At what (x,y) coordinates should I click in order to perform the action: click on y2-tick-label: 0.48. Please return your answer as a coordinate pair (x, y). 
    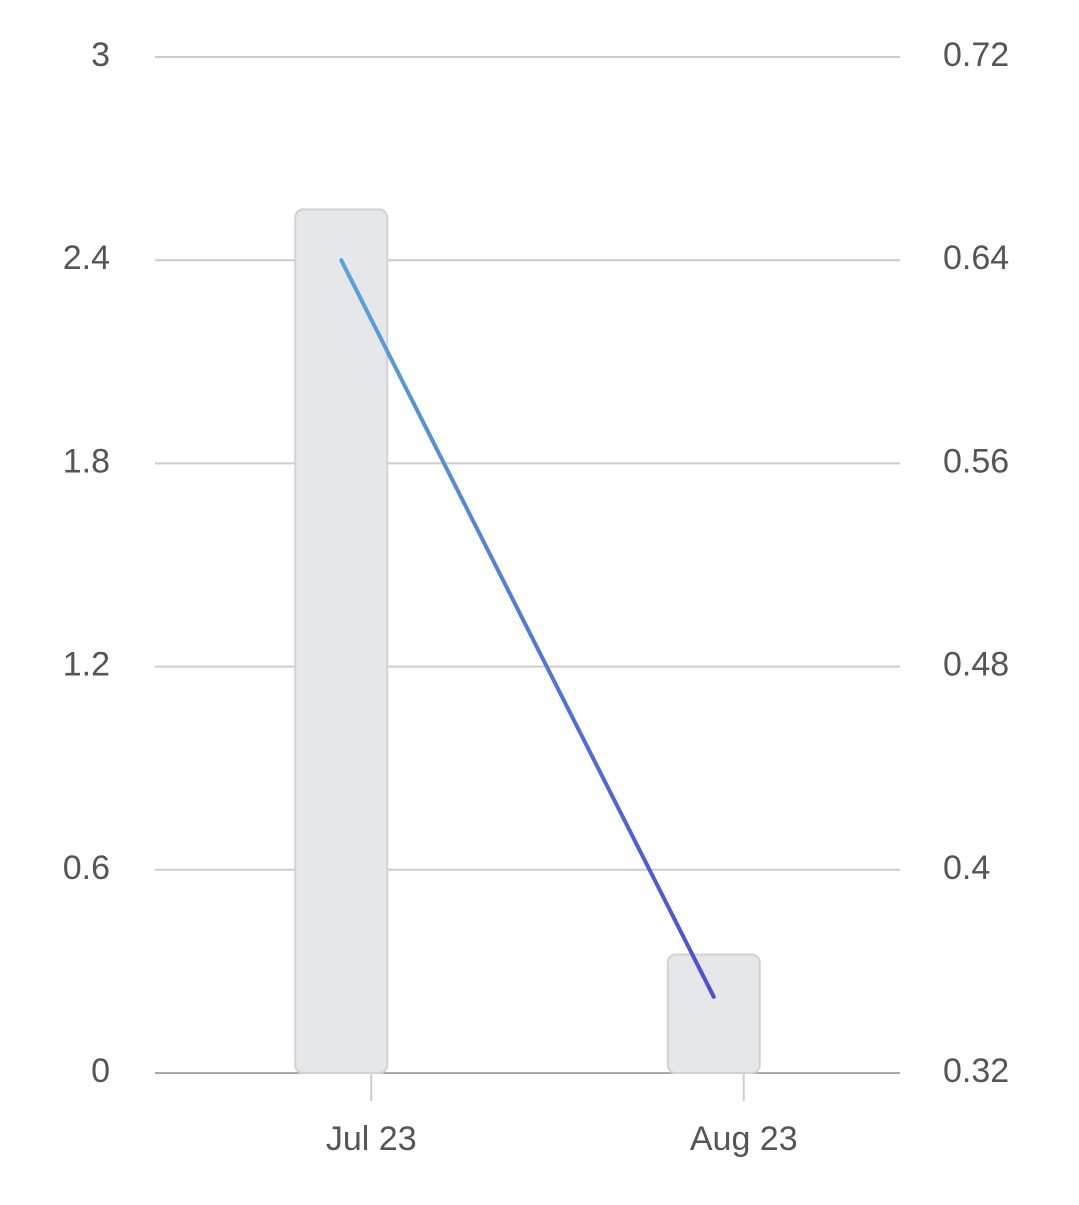
    Looking at the image, I should click on (976, 665).